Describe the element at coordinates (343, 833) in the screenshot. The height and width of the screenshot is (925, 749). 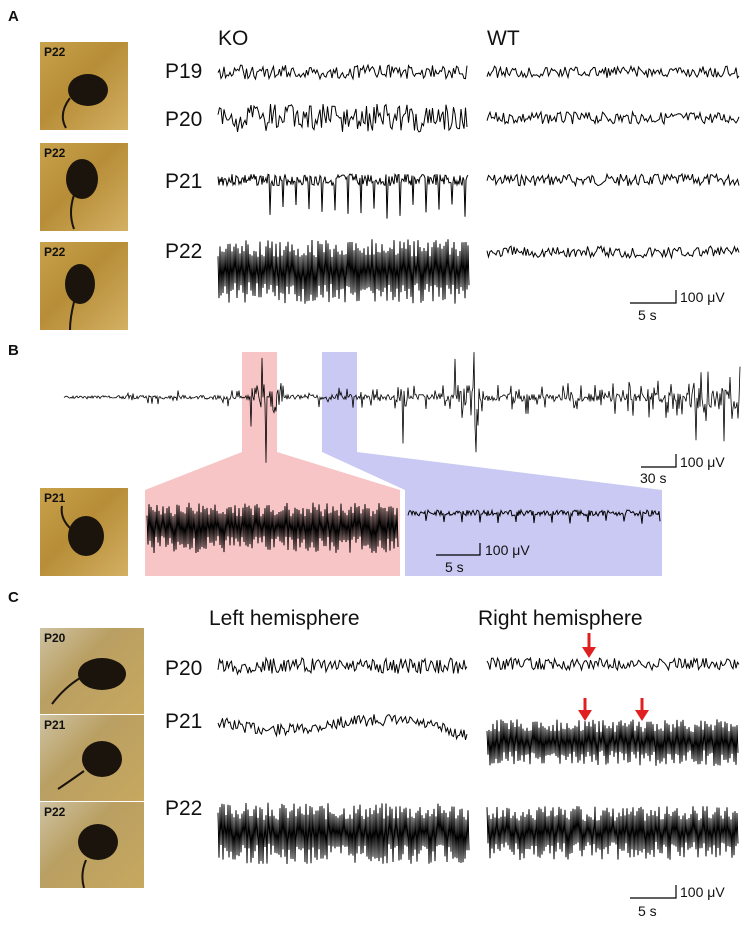
I see `left-p22-trace` at that location.